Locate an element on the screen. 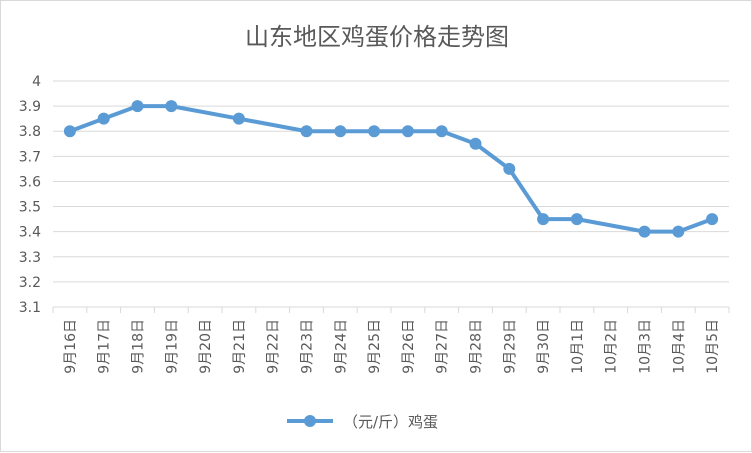 This screenshot has height=453, width=752. x-tick-label: 9月24日 is located at coordinates (341, 346).